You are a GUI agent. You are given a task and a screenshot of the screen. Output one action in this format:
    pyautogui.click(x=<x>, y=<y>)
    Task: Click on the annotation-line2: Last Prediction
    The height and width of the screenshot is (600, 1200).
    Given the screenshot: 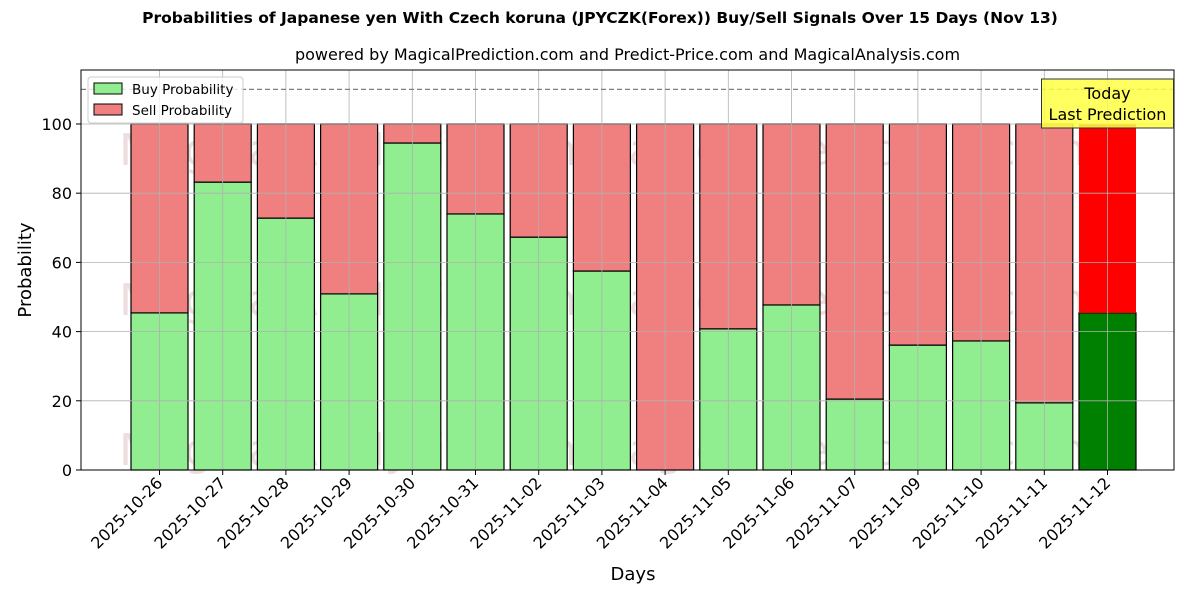 What is the action you would take?
    pyautogui.click(x=1108, y=114)
    